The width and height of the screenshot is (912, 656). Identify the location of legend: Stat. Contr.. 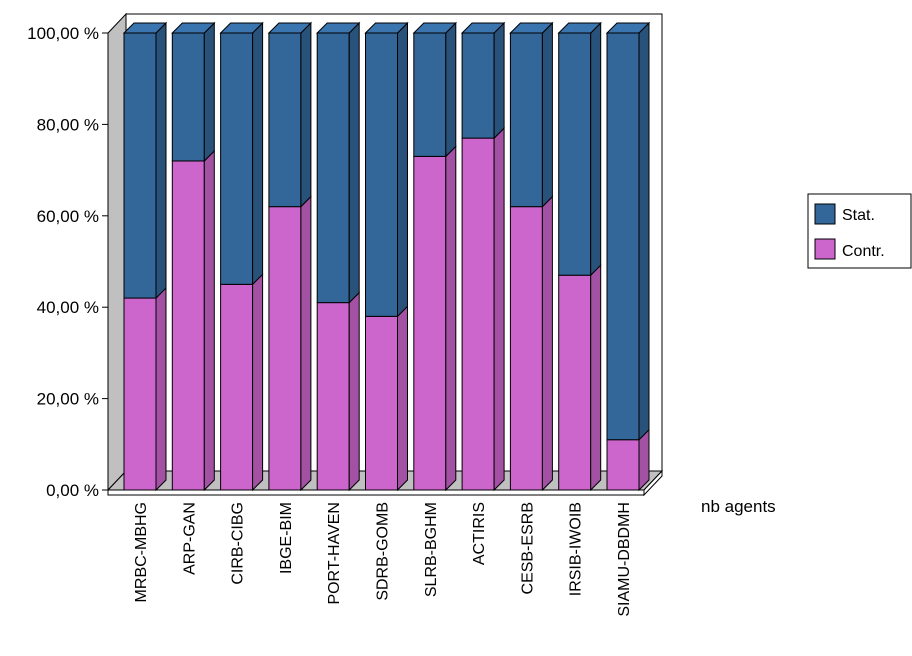
(859, 231).